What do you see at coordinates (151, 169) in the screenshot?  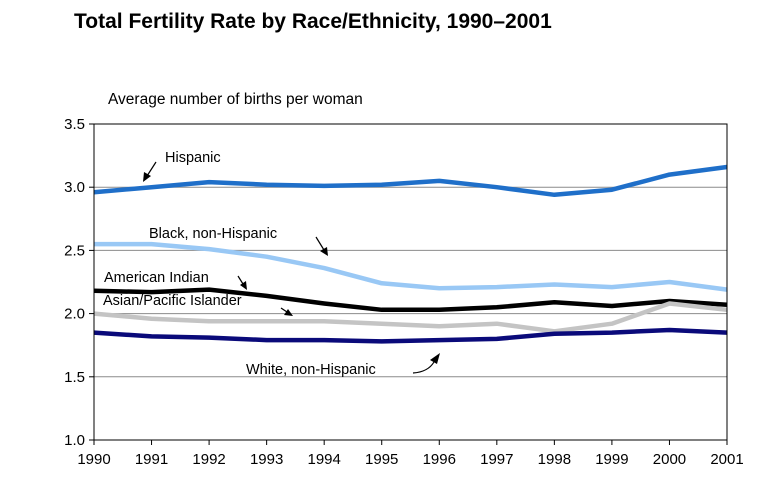 I see `hispanic-arrow-icon` at bounding box center [151, 169].